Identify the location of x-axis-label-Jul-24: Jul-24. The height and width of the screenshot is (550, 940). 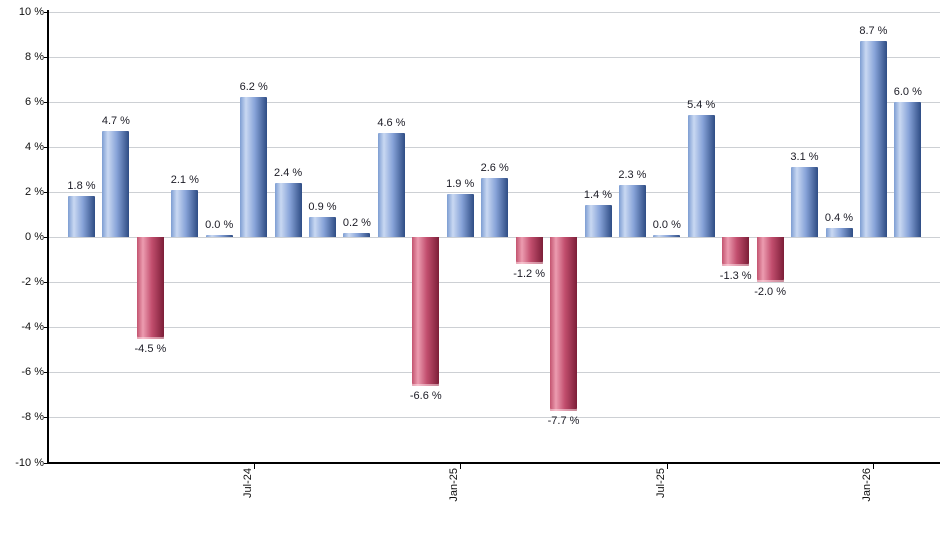
(248, 483).